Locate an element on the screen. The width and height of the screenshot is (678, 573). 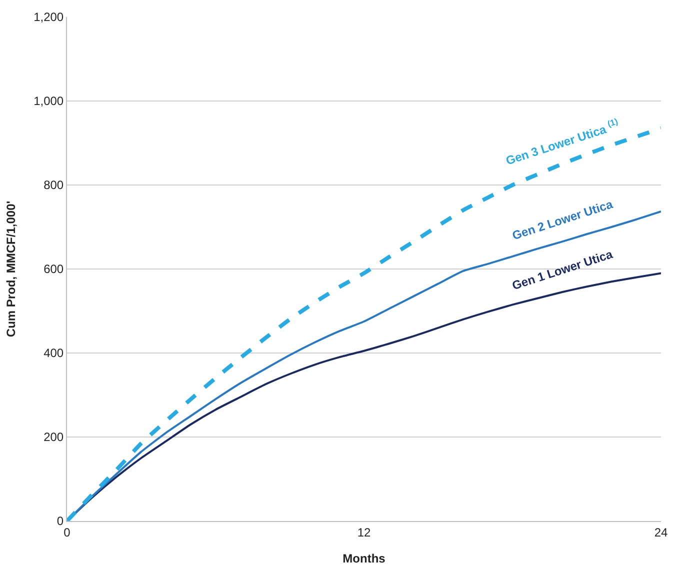
text: Gen 2 Lower Utica is located at coordinates (562, 219).